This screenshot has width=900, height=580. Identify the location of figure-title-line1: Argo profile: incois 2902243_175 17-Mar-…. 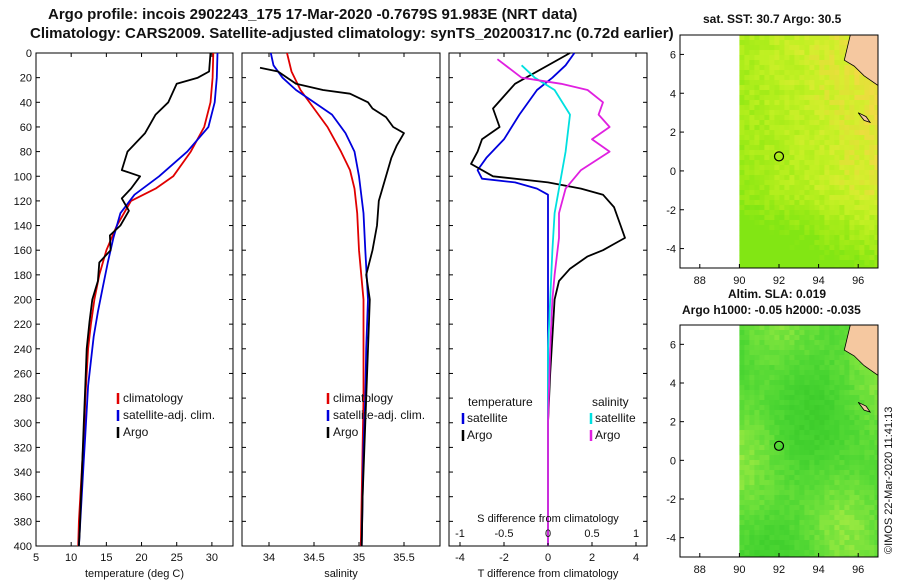
(313, 14).